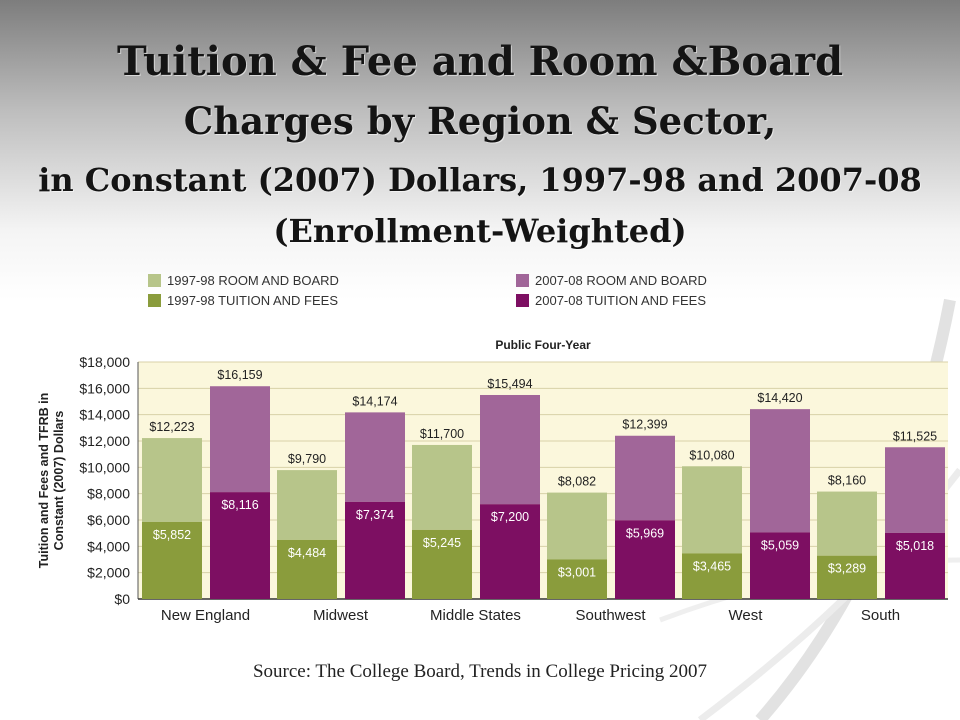 The width and height of the screenshot is (960, 720). Describe the element at coordinates (746, 615) in the screenshot. I see `x-tick-label-west: West` at that location.